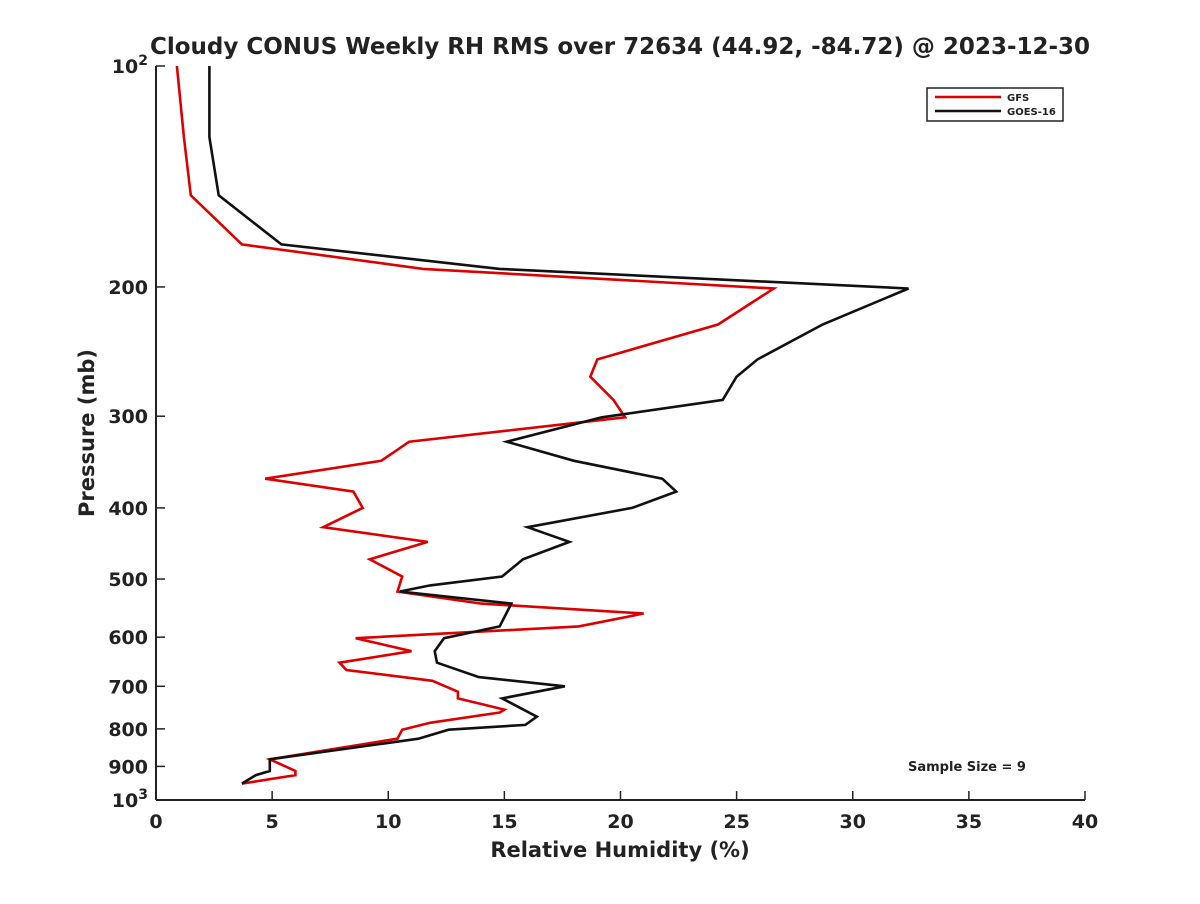 The image size is (1200, 904). Describe the element at coordinates (853, 822) in the screenshot. I see `x-tick-label-6: 30` at that location.